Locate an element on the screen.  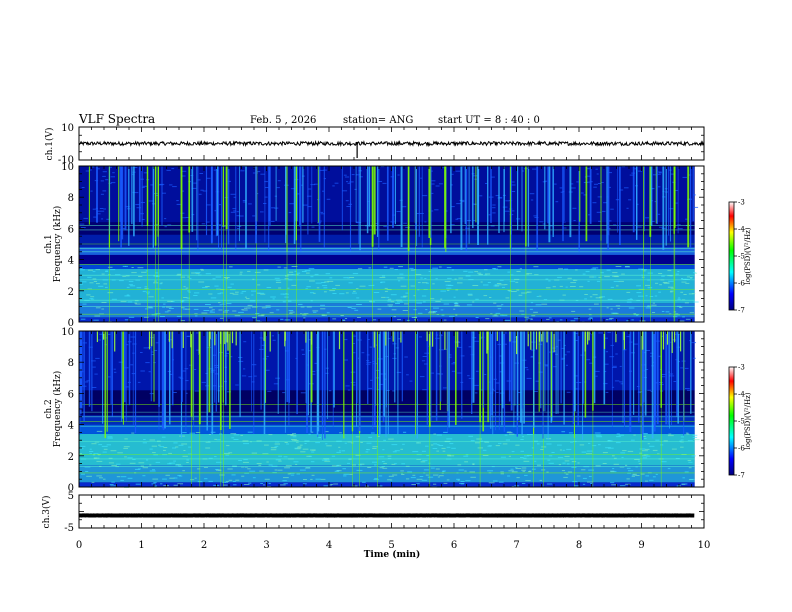
ch2-colorbar: -3 -4 -5 -6 -7 log(PSD)(V²/Hz) is located at coordinates (740, 422).